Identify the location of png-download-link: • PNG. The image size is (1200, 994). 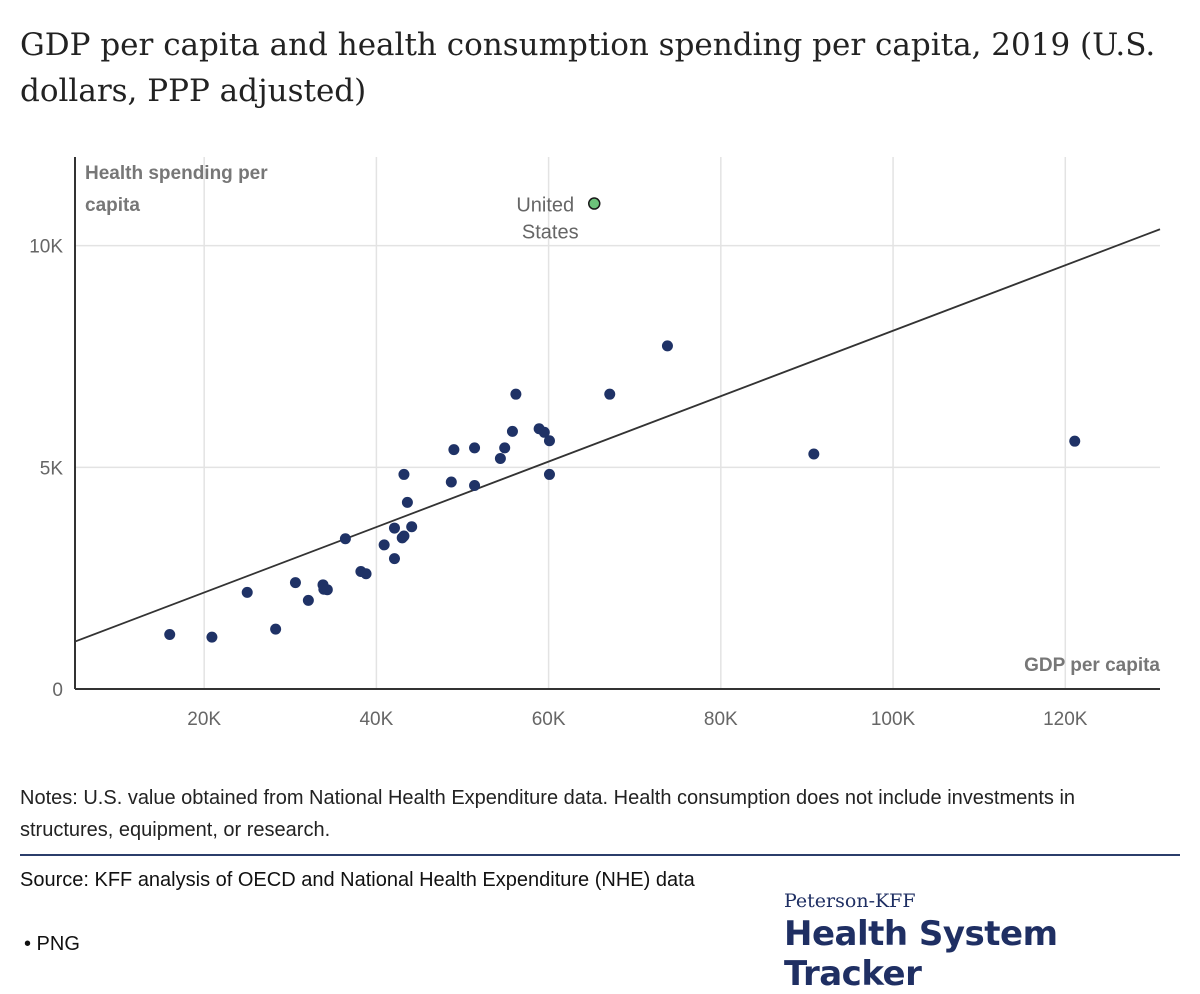
(52, 944).